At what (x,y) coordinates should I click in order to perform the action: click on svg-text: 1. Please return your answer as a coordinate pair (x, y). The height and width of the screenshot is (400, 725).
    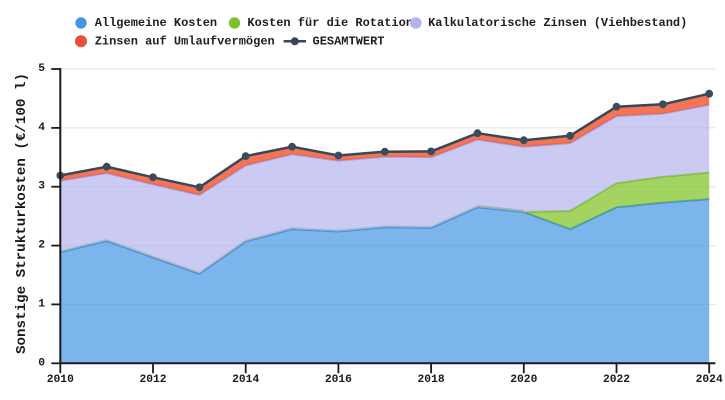
    Looking at the image, I should click on (41, 304).